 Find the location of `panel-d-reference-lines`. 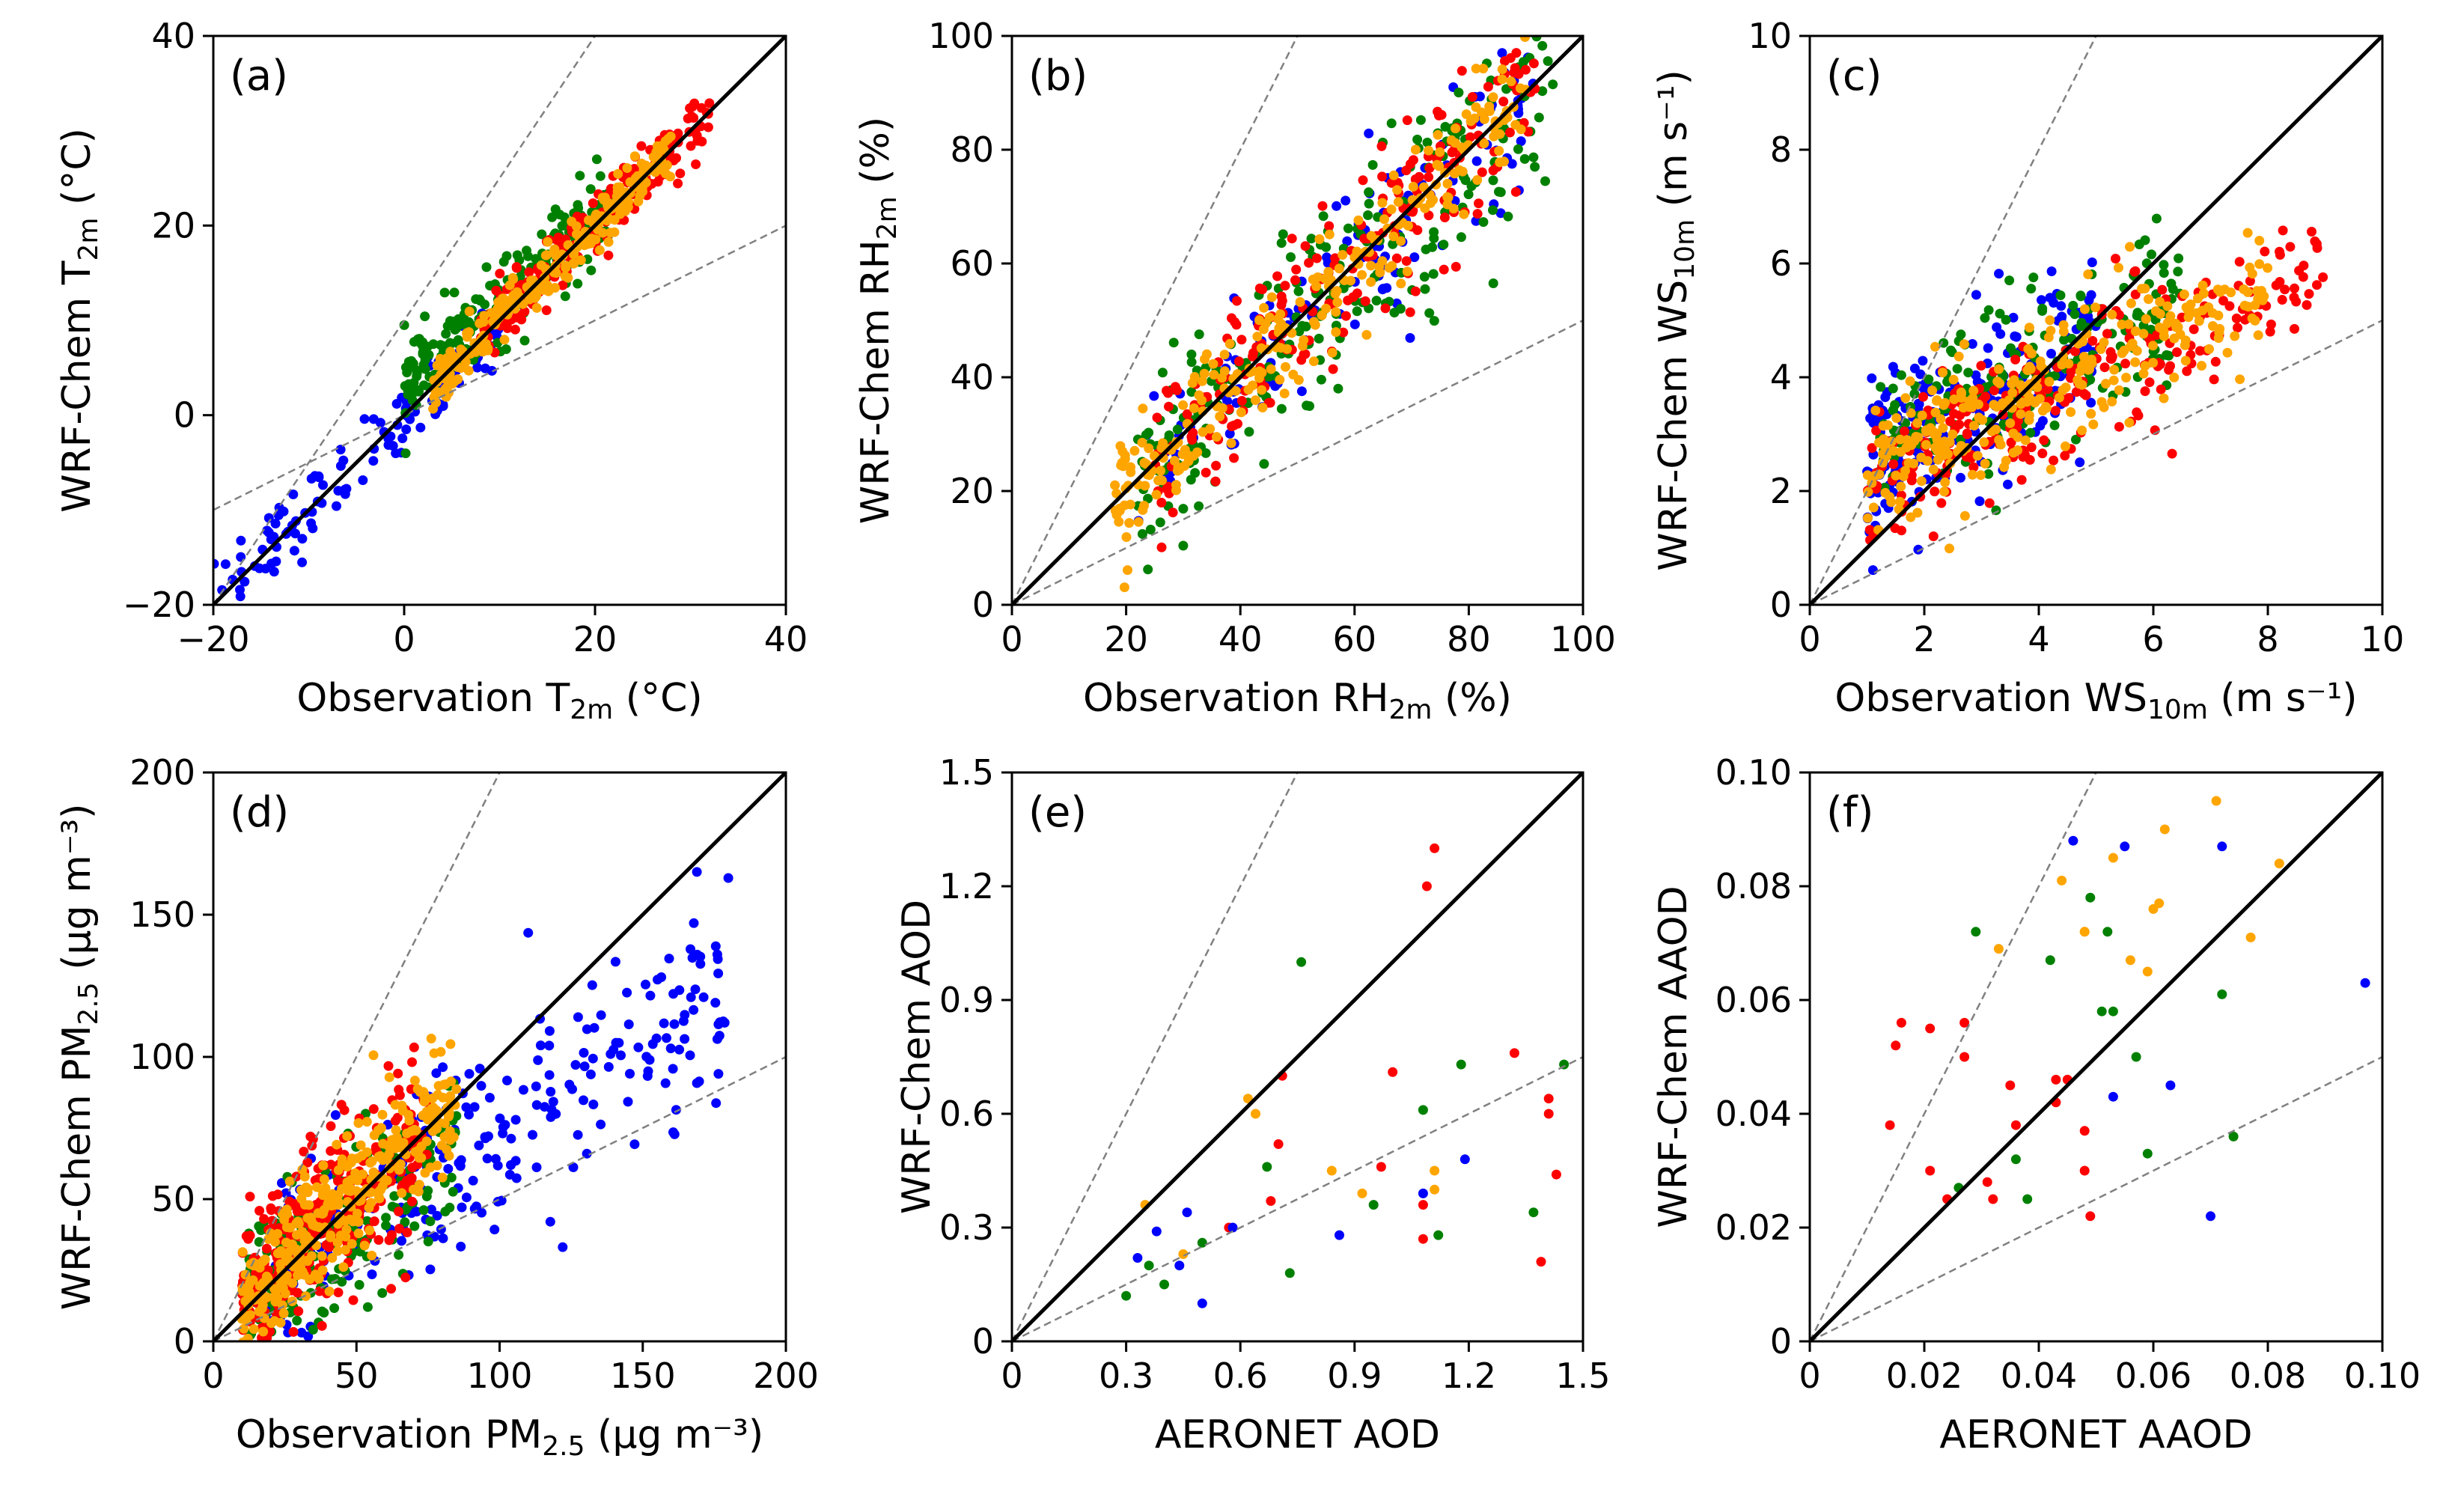

panel-d-reference-lines is located at coordinates (500, 1056).